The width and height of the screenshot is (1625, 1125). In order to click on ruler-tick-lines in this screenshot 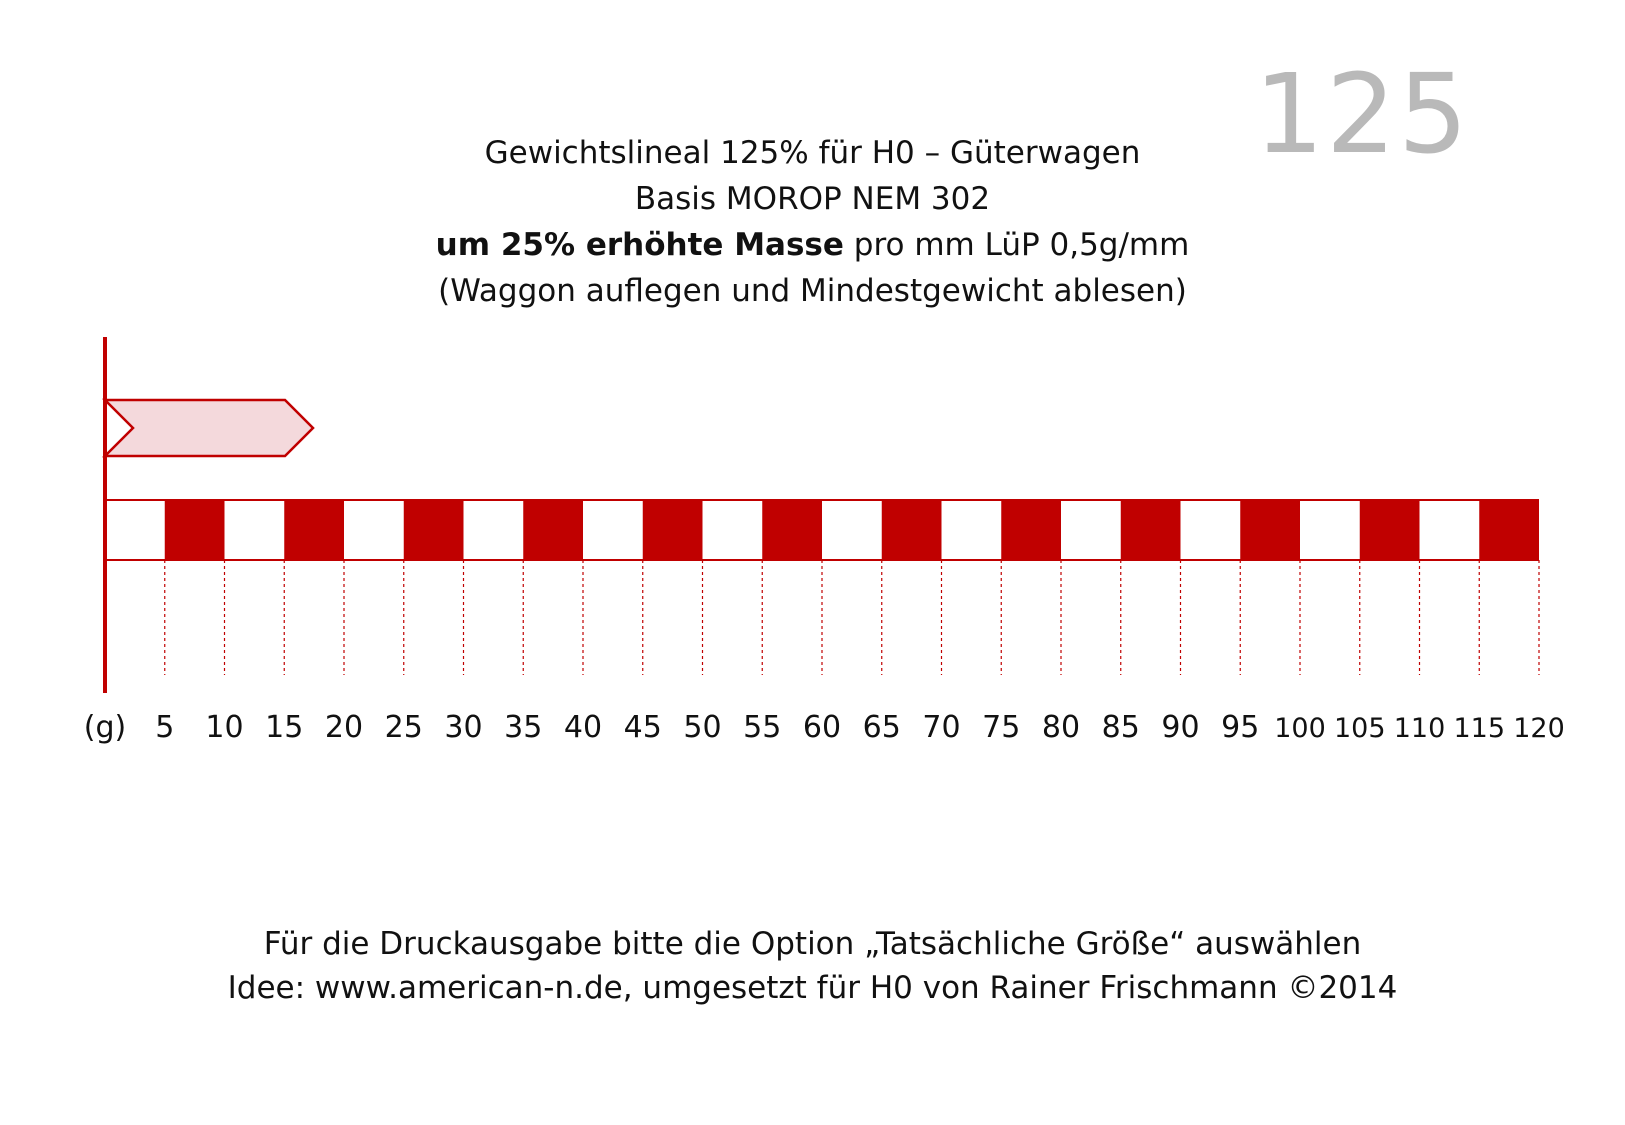, I will do `click(852, 617)`.